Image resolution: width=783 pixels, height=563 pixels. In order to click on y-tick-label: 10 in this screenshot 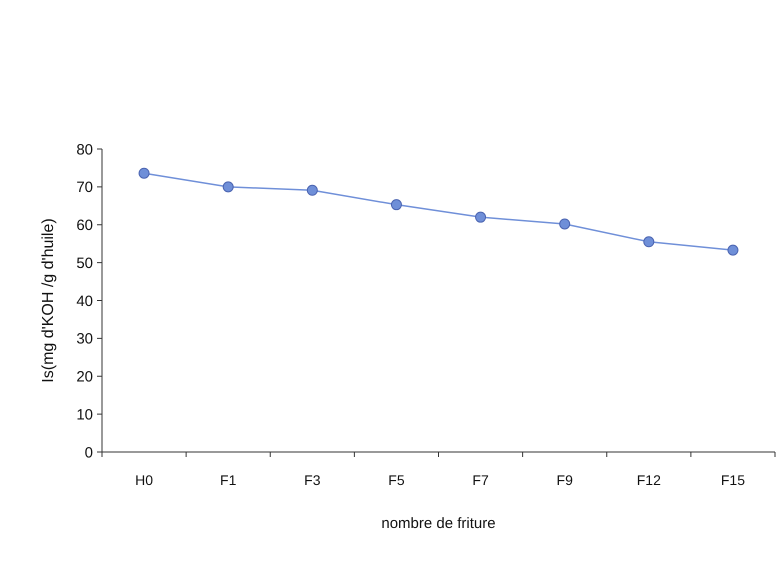, I will do `click(84, 415)`.